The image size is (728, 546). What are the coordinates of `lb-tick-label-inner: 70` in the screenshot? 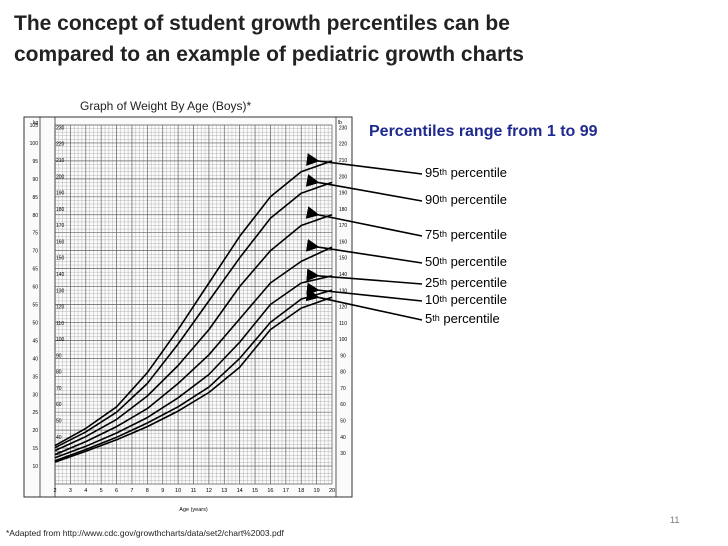 It's located at (59, 389).